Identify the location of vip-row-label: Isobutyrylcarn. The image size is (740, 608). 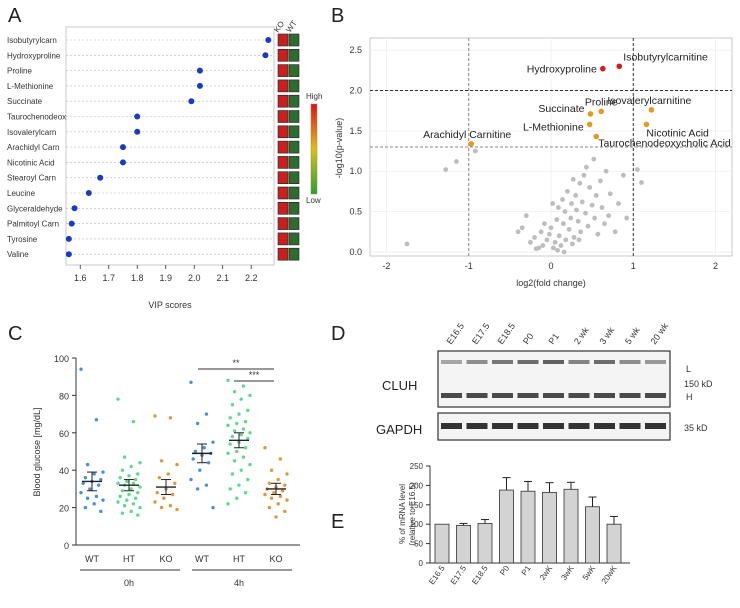
(32, 40).